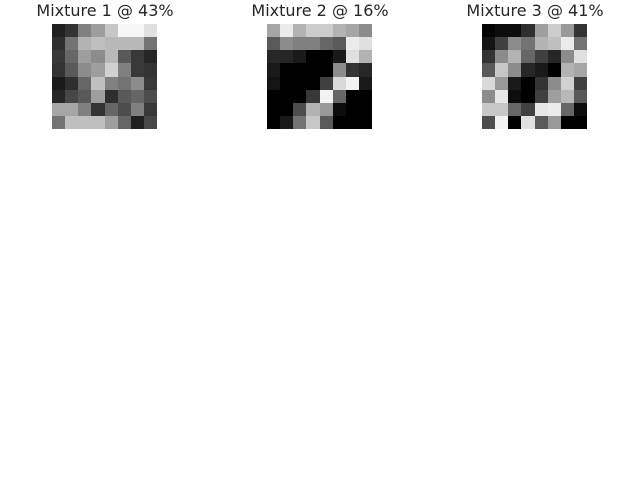  I want to click on mixture-panel-3: Mixture 3 @ 41%, so click(535, 70).